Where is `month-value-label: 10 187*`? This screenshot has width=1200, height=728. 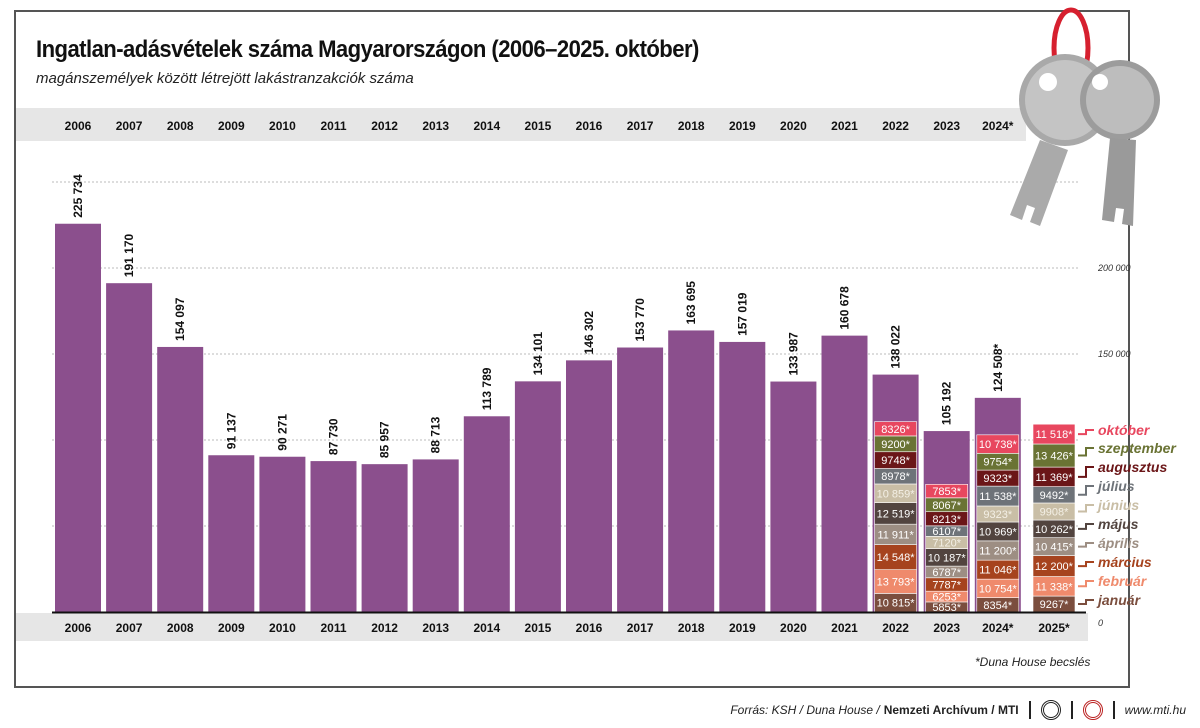
month-value-label: 10 187* is located at coordinates (947, 558).